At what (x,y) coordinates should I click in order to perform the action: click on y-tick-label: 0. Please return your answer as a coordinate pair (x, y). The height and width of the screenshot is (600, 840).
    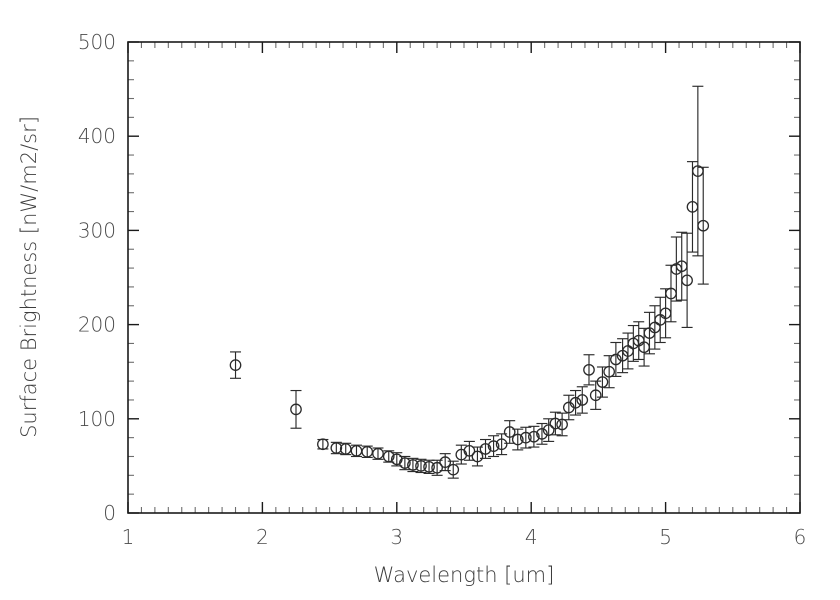
    Looking at the image, I should click on (109, 513).